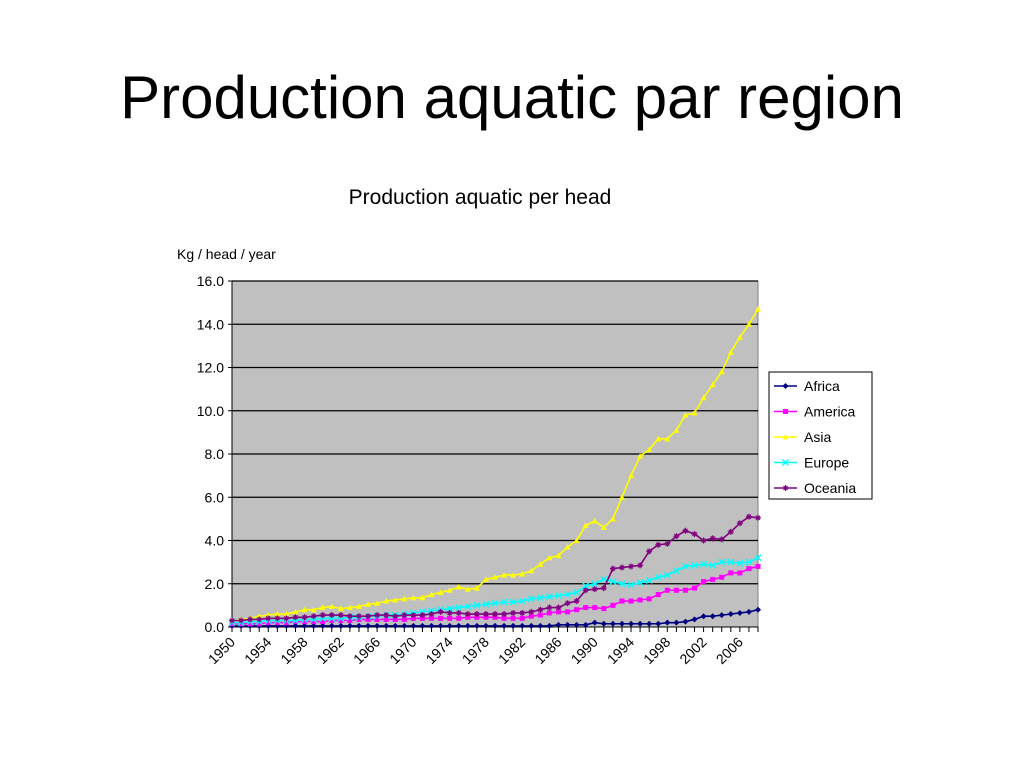  What do you see at coordinates (692, 650) in the screenshot?
I see `x-tick-label: 2002` at bounding box center [692, 650].